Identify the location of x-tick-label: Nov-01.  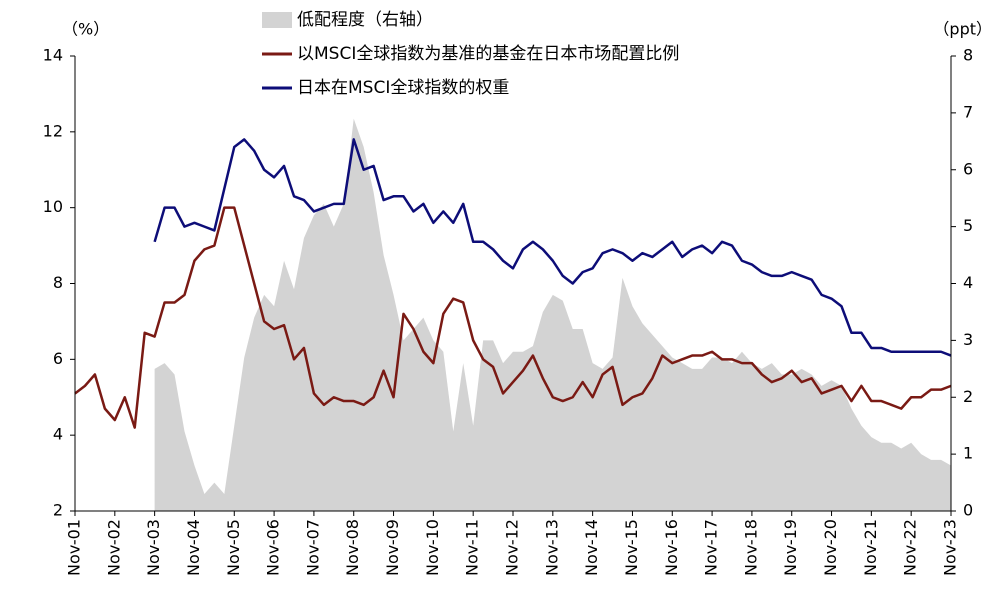
(74, 547).